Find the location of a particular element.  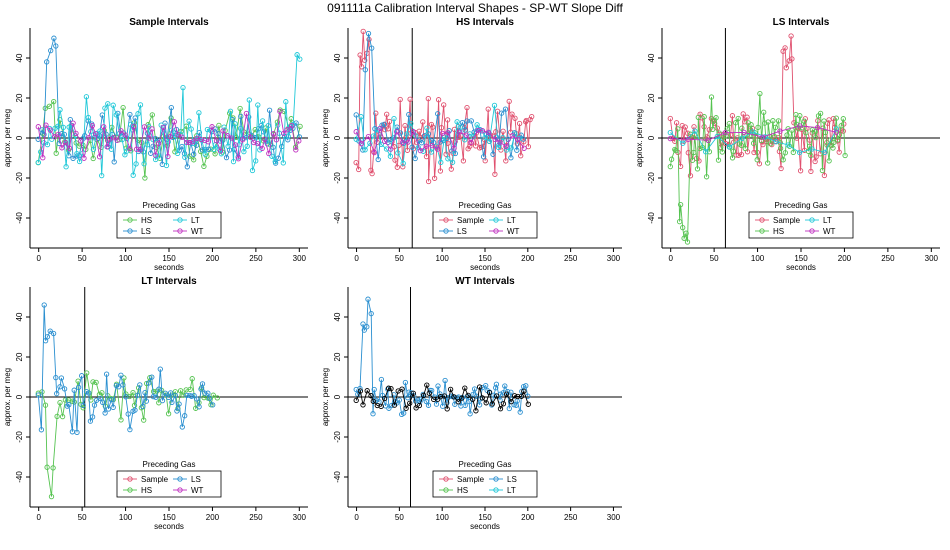

x-tick-label: 0 is located at coordinates (356, 258).